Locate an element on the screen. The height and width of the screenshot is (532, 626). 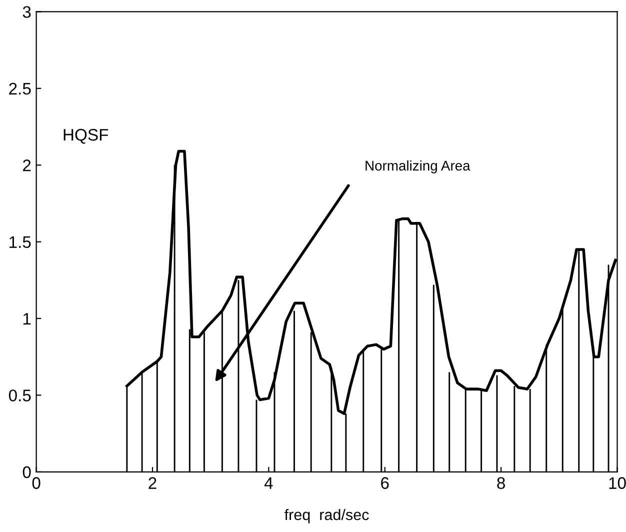
y-tick-label: 2 is located at coordinates (27, 166).